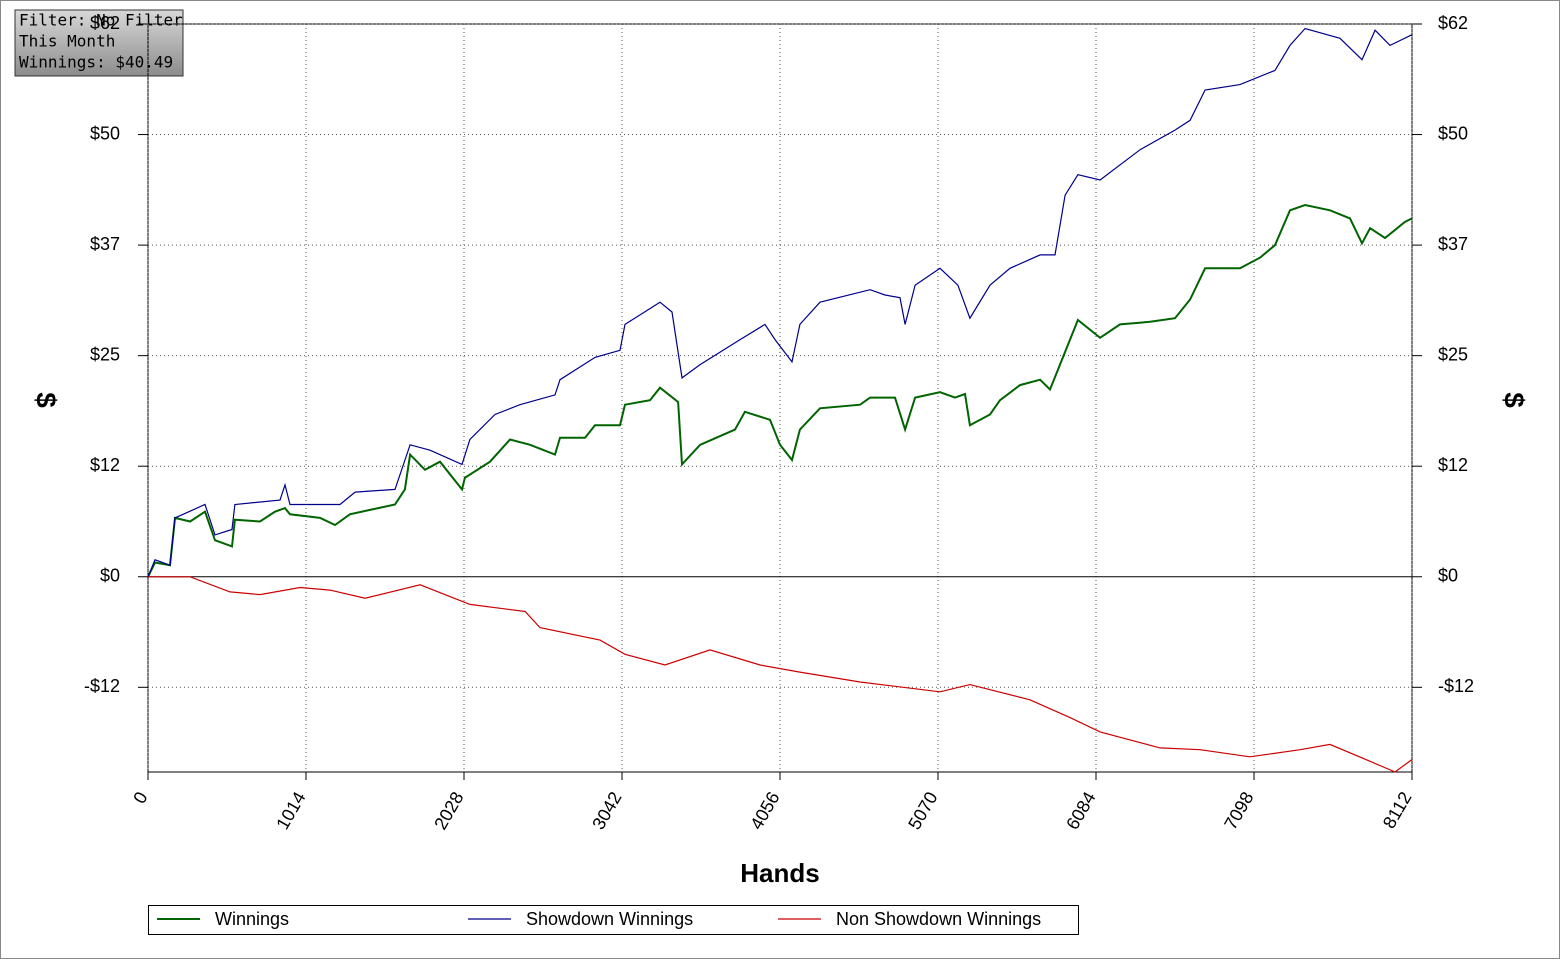 The height and width of the screenshot is (959, 1560). Describe the element at coordinates (46, 400) in the screenshot. I see `y-axis-label: $` at that location.